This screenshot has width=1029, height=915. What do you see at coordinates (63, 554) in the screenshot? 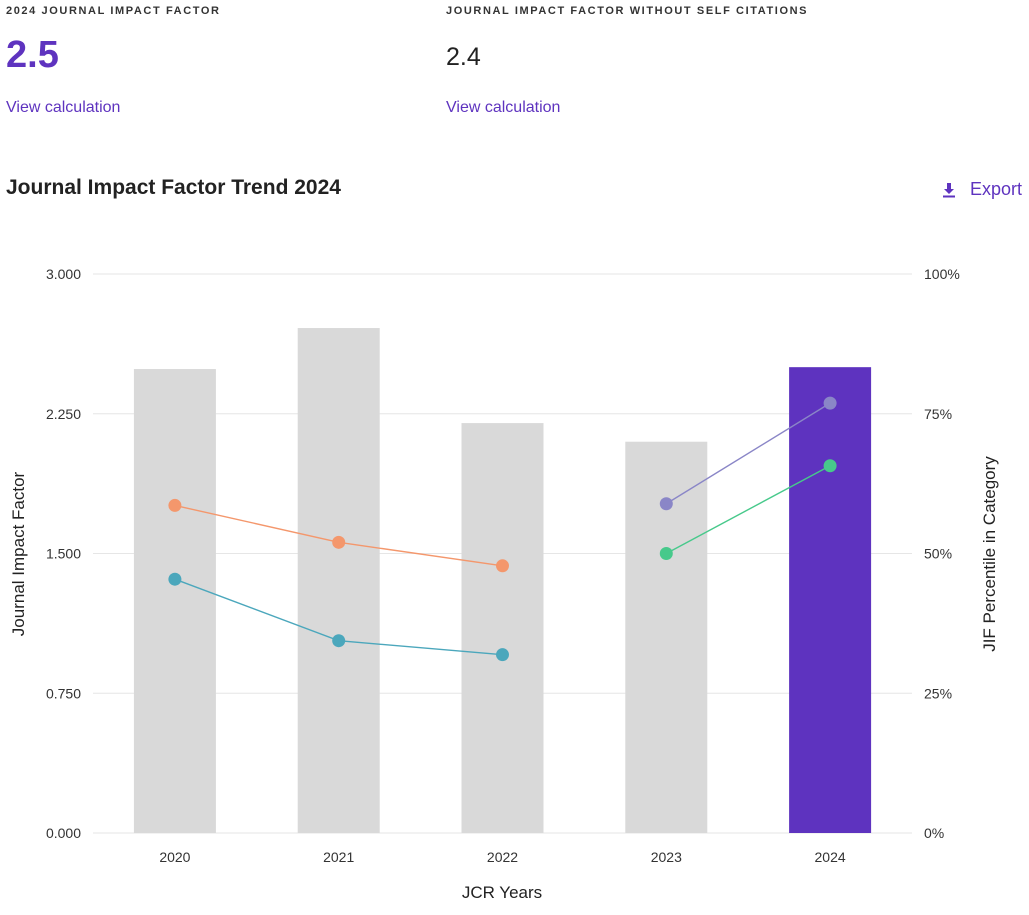
I see `y-tick-label: 1.500` at bounding box center [63, 554].